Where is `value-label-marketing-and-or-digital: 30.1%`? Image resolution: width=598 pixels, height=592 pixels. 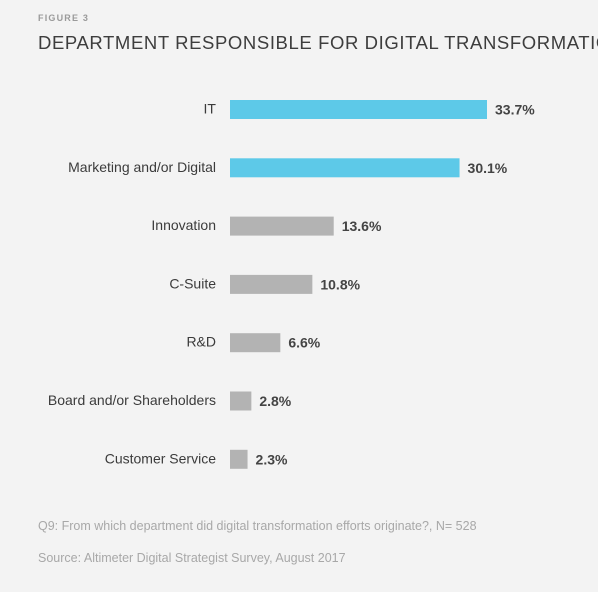 value-label-marketing-and-or-digital: 30.1% is located at coordinates (488, 168).